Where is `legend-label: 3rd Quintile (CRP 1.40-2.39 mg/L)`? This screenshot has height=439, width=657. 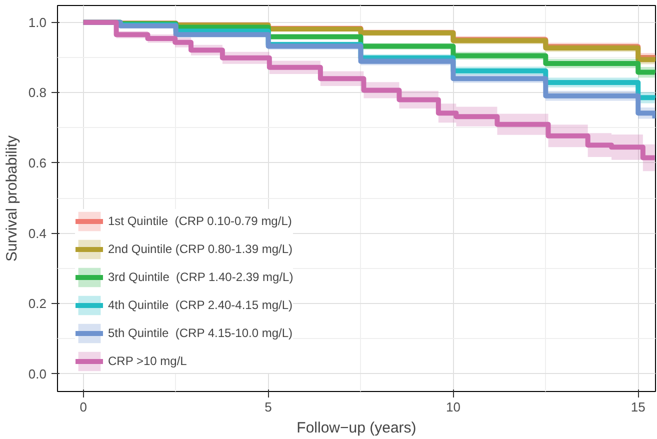
legend-label: 3rd Quintile (CRP 1.40-2.39 mg/L) is located at coordinates (201, 277).